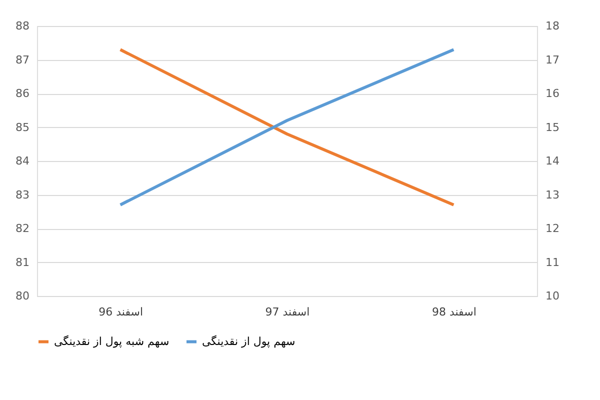 The image size is (600, 400). I want to click on x-tick-label: اسفند 97, so click(287, 312).